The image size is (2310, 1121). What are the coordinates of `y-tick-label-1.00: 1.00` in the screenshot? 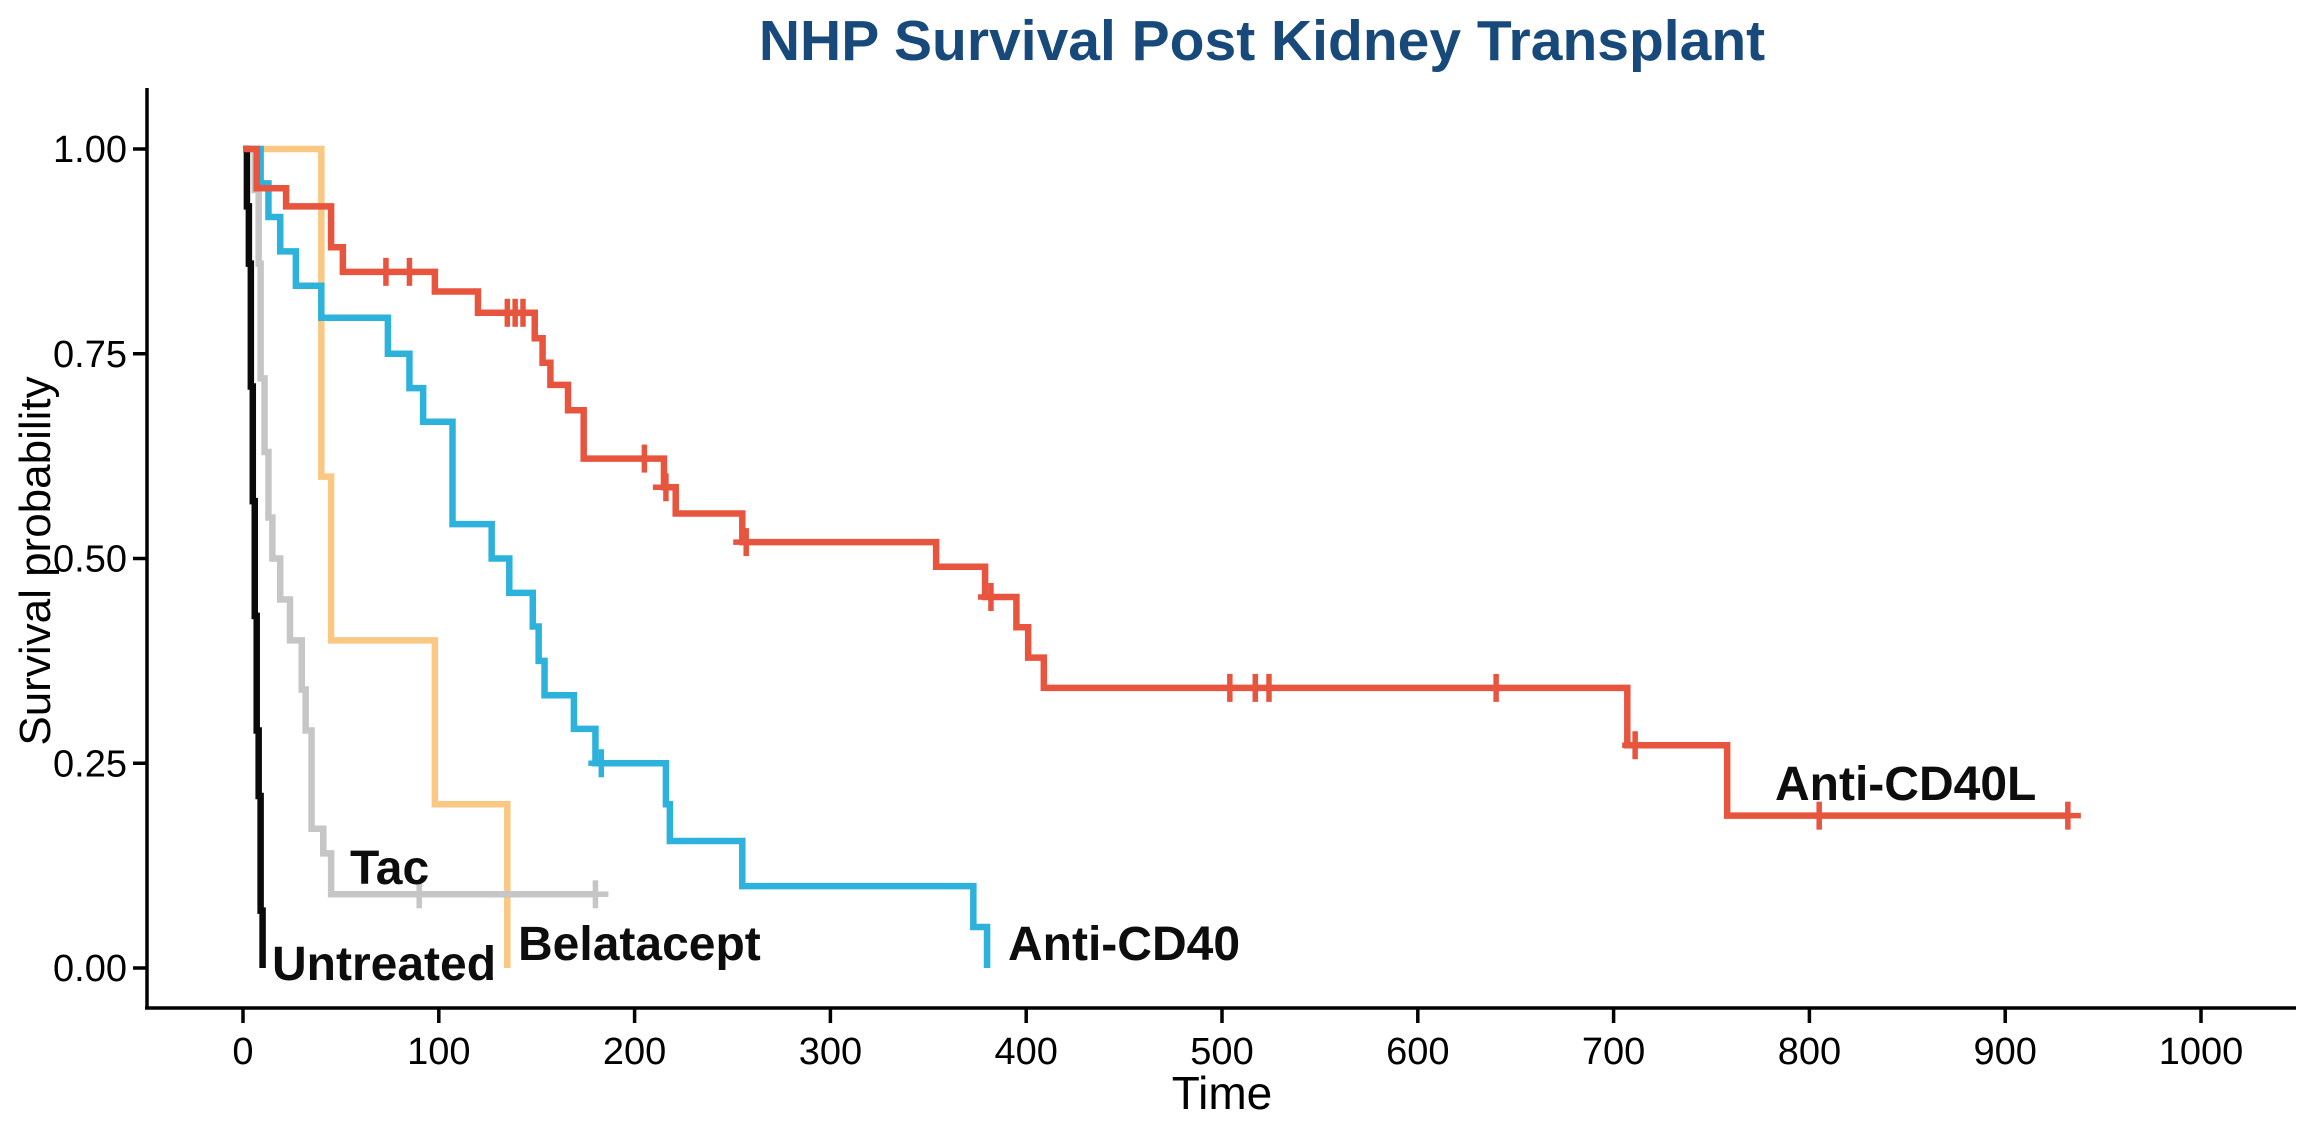 It's located at (90, 150).